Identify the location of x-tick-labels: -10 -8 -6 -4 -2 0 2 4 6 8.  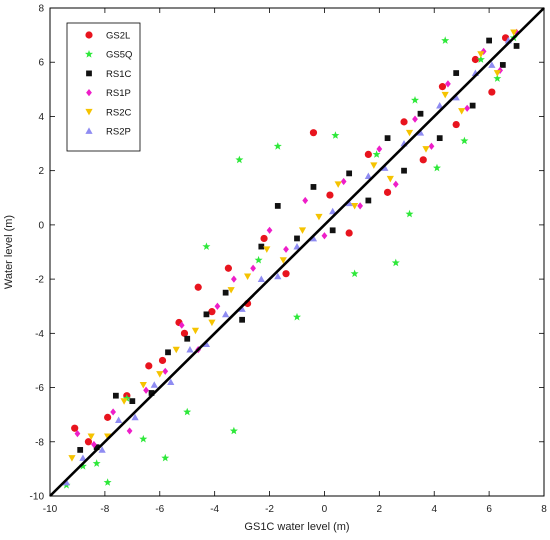
(295, 509).